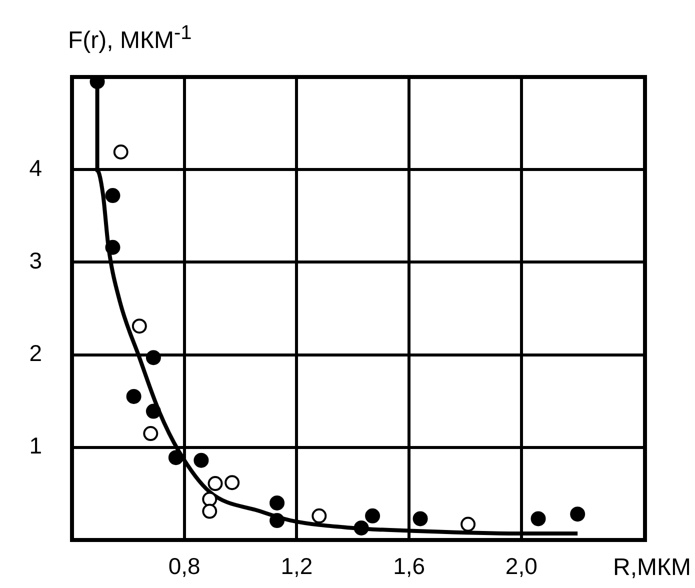  What do you see at coordinates (184, 566) in the screenshot?
I see `x-tick-label: 0,8` at bounding box center [184, 566].